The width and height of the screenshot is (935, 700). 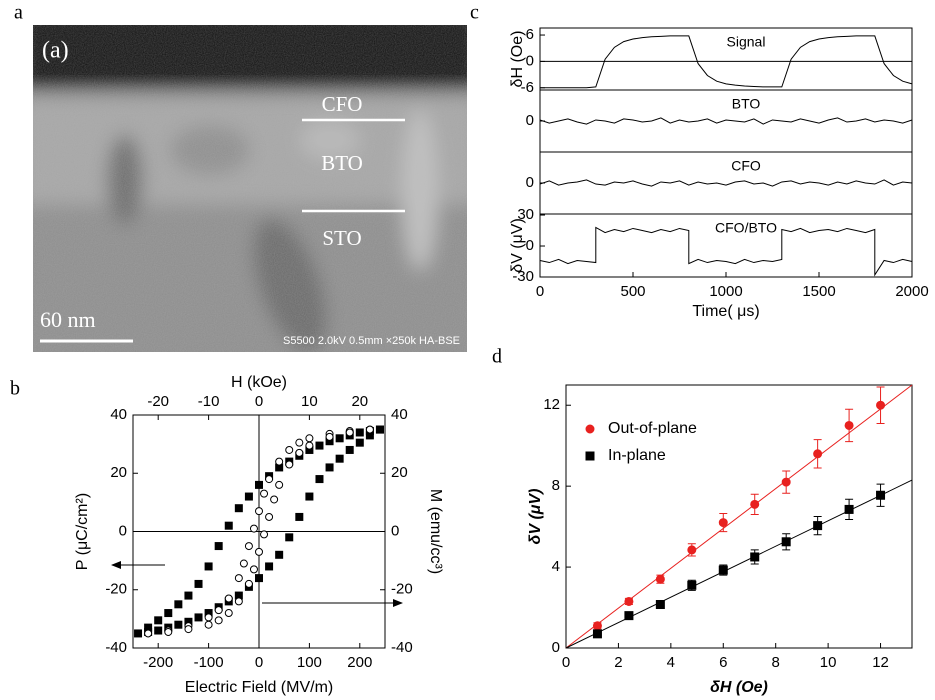 I want to click on x-axis-label: δH (Oe), so click(x=739, y=687).